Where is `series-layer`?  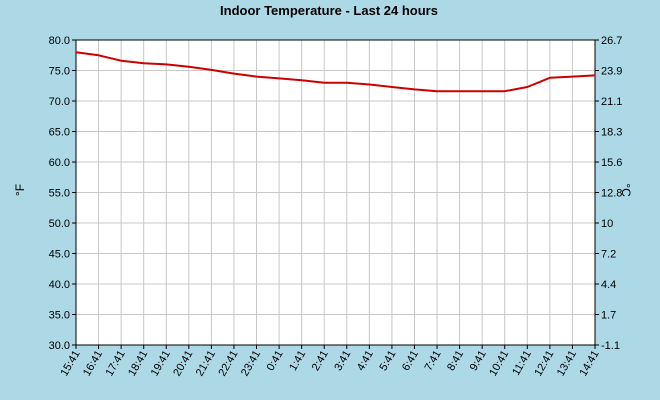
series-layer is located at coordinates (335, 72).